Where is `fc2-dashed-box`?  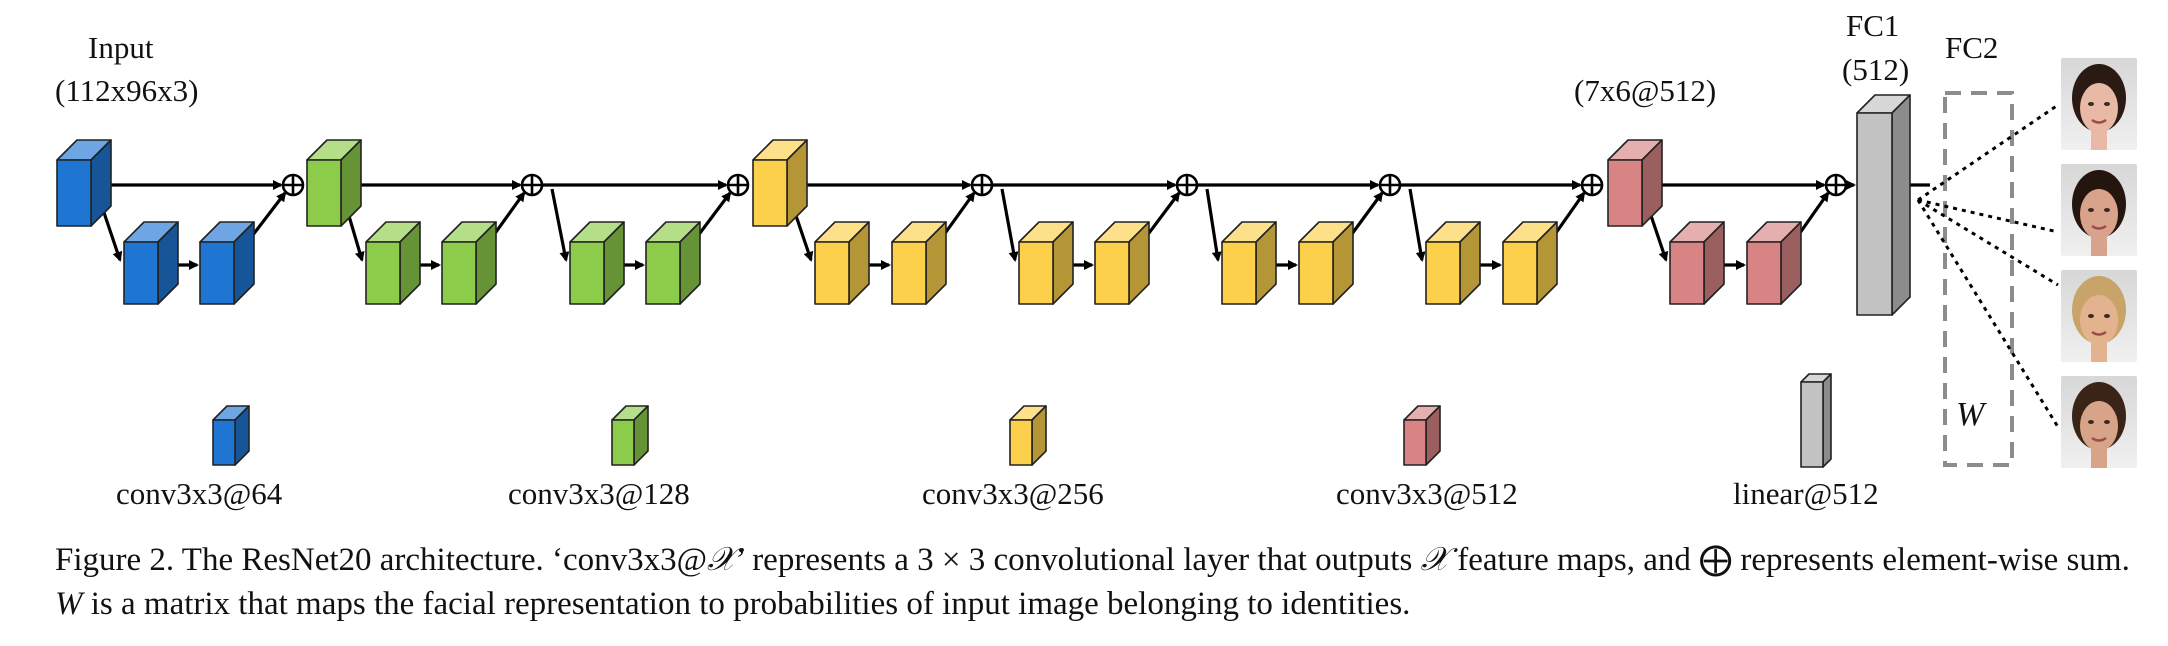
fc2-dashed-box is located at coordinates (1978, 279).